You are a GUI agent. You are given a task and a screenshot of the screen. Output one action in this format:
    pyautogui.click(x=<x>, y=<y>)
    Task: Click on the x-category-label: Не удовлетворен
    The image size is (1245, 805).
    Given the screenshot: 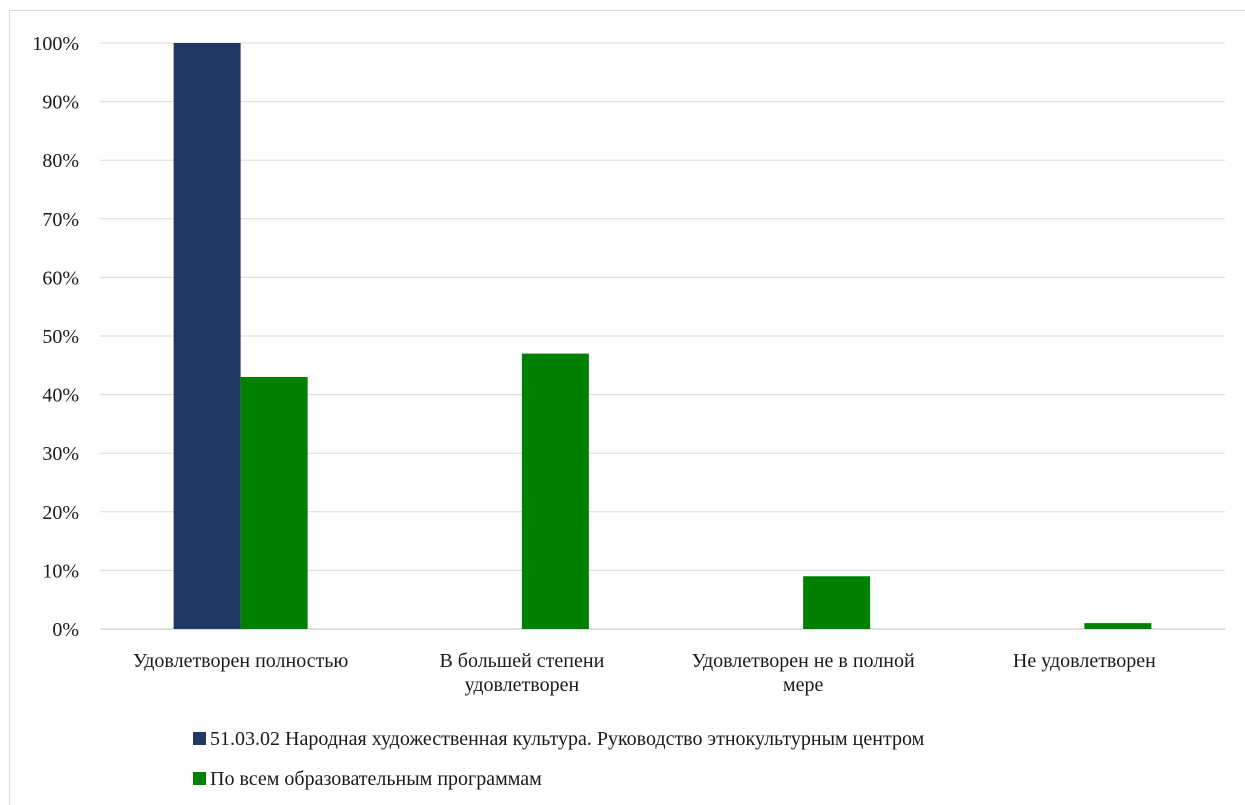 What is the action you would take?
    pyautogui.click(x=1084, y=661)
    